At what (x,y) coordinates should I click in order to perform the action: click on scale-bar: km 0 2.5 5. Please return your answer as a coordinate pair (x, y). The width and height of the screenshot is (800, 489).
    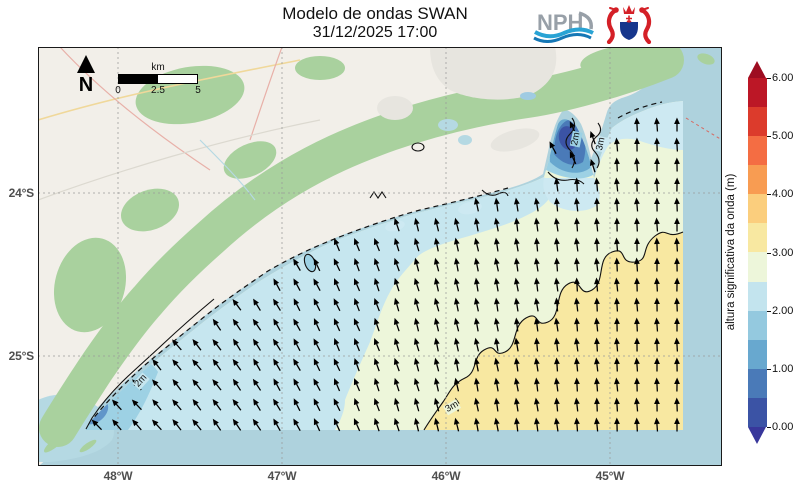
    Looking at the image, I should click on (158, 79).